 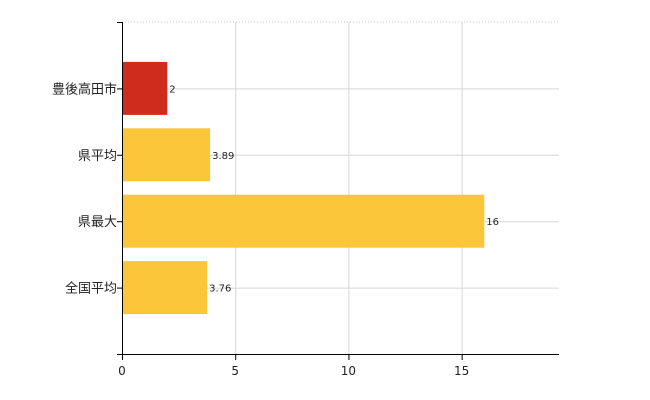 What do you see at coordinates (220, 289) in the screenshot?
I see `data-label: 3.76` at bounding box center [220, 289].